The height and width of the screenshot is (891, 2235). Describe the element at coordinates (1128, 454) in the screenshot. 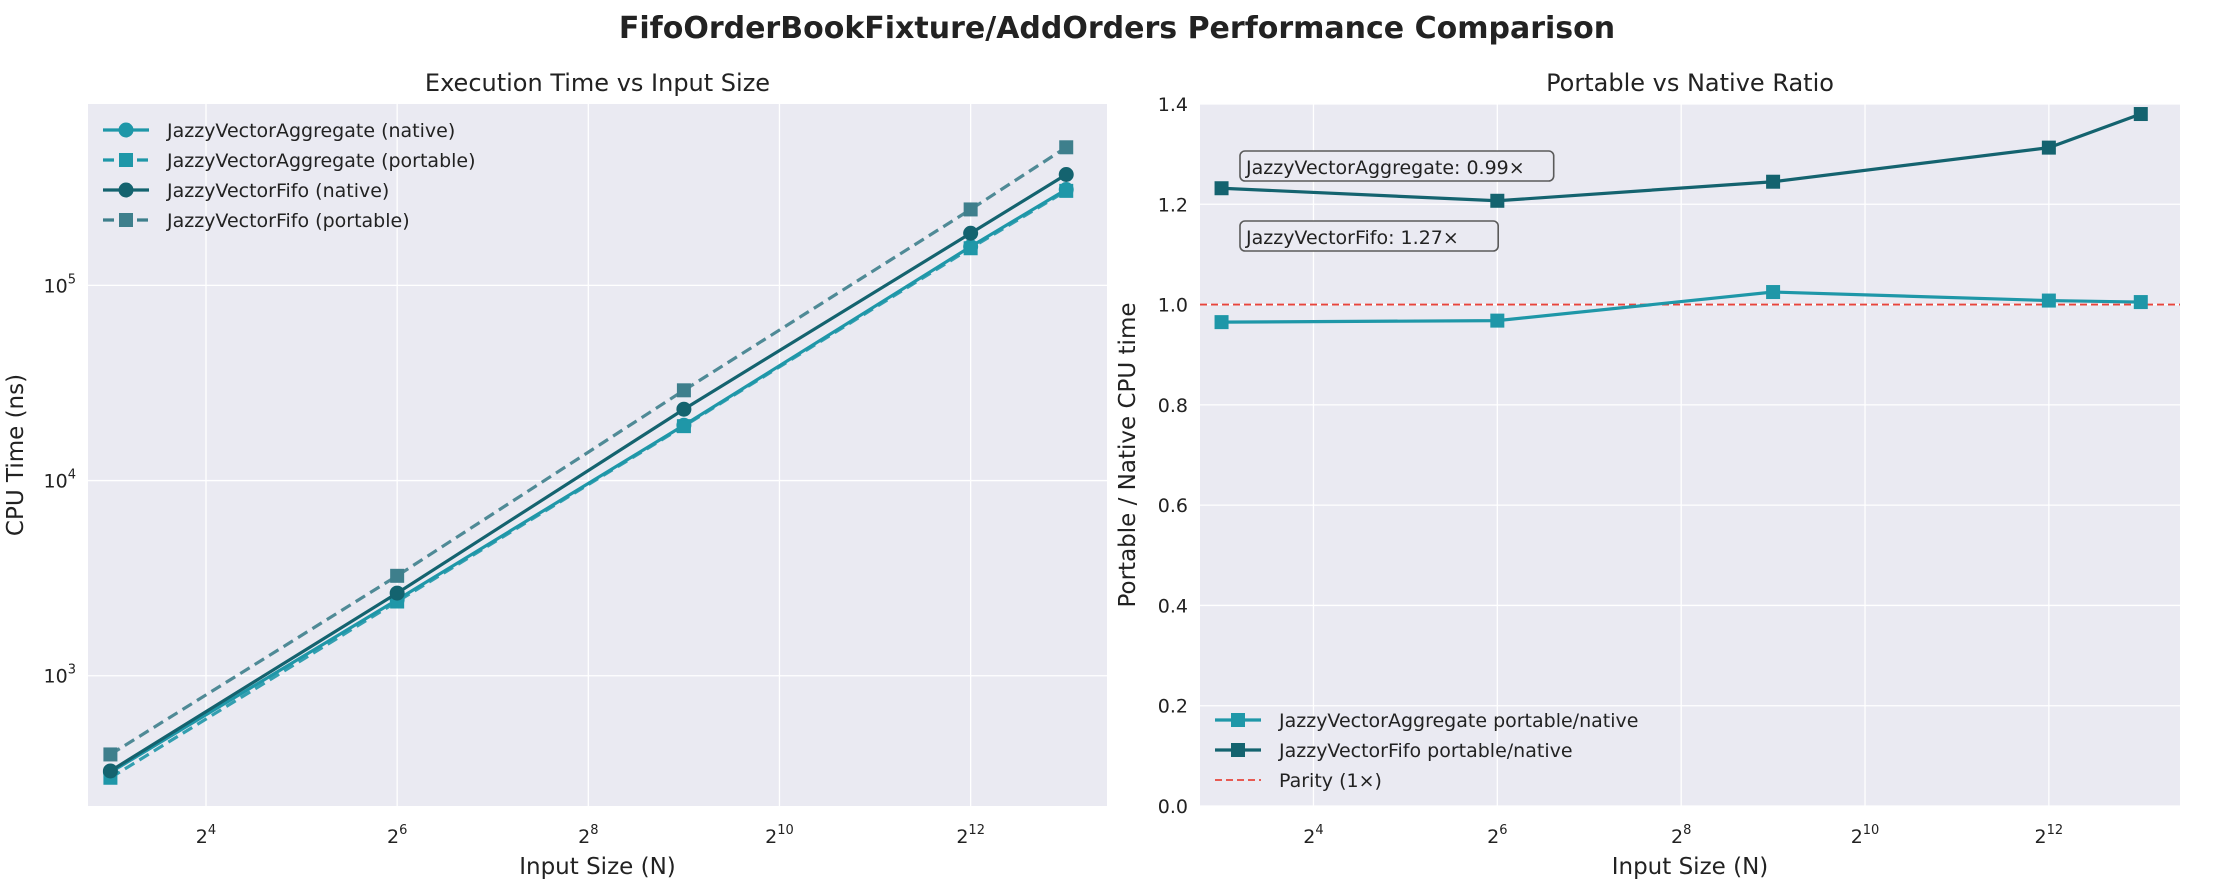

I see `y-axis-label: Portable / Native CPU time` at that location.